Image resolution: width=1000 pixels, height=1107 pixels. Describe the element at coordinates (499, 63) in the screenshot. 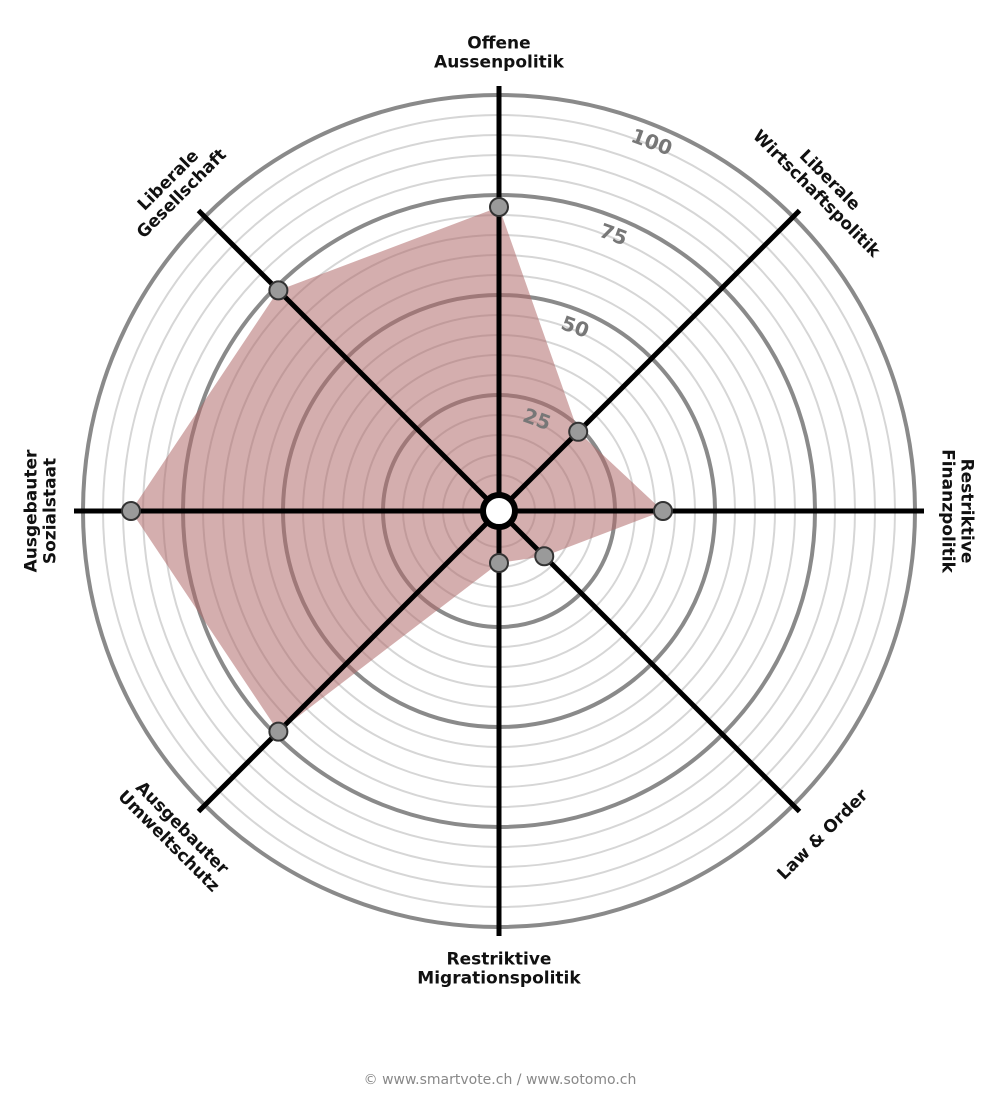

I see `axis-label-line: Aussenpolitik` at that location.